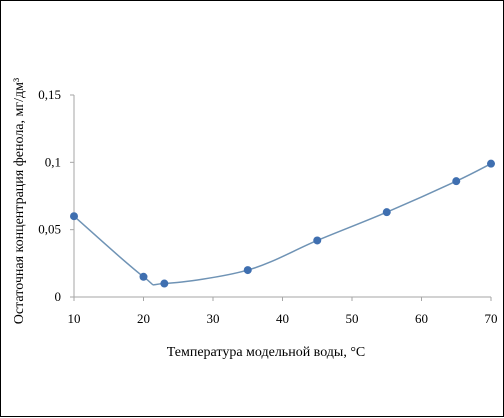 The image size is (504, 418). What do you see at coordinates (58, 296) in the screenshot?
I see `y-tick-label: 0` at bounding box center [58, 296].